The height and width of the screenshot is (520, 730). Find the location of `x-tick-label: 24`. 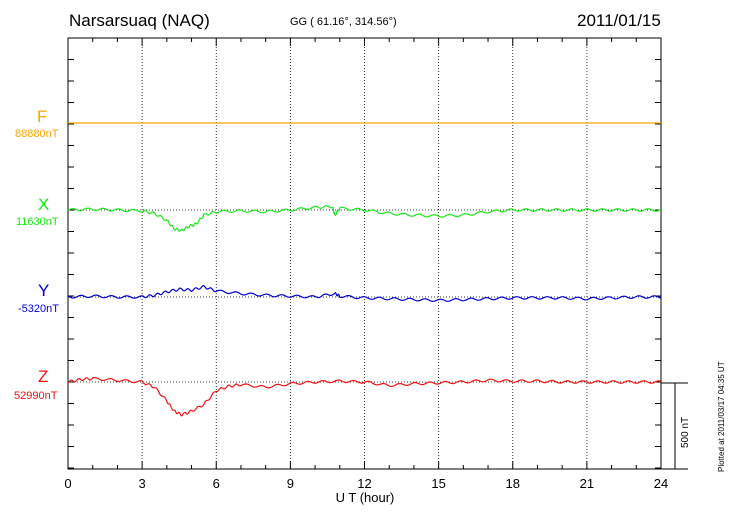

x-tick-label: 24 is located at coordinates (661, 483).